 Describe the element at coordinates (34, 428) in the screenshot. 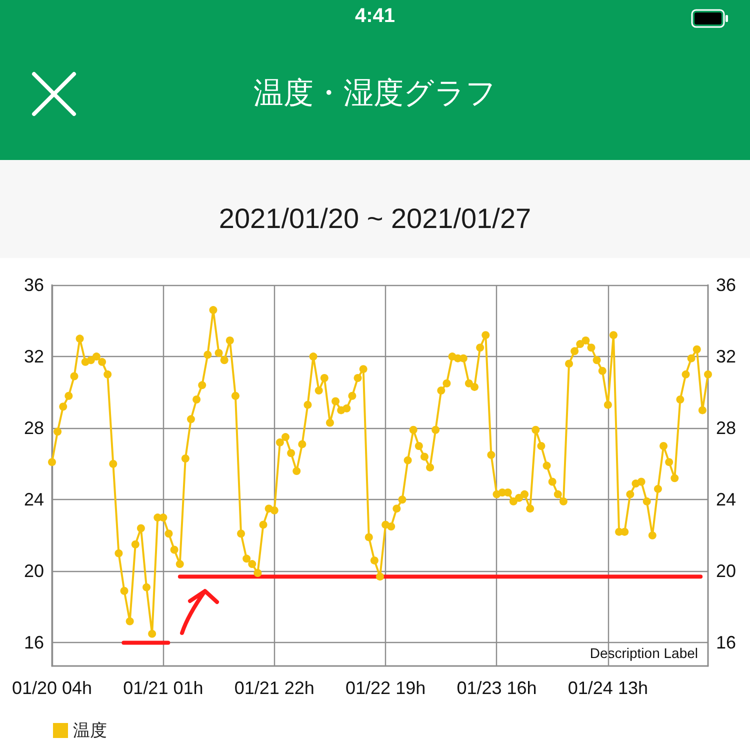

I see `y-tick-label: 28` at that location.